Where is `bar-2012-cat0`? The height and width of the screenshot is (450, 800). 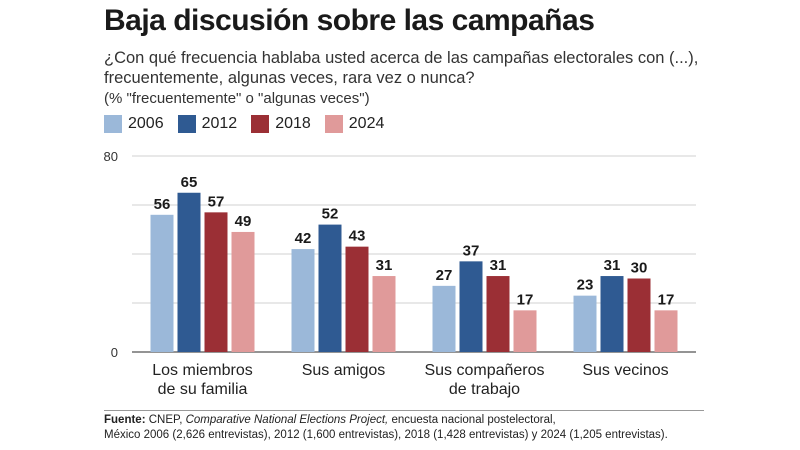
bar-2012-cat0 is located at coordinates (189, 272).